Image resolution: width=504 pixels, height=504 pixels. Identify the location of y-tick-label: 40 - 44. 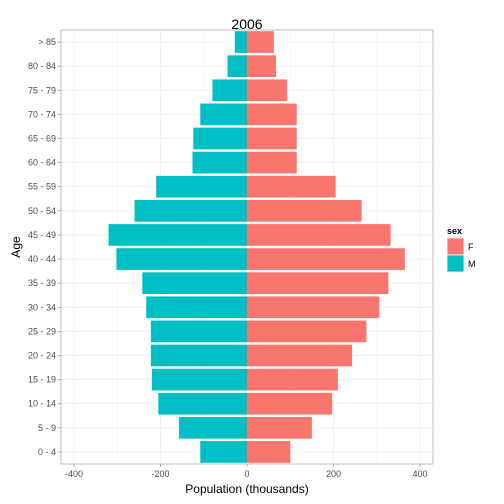
(42, 259).